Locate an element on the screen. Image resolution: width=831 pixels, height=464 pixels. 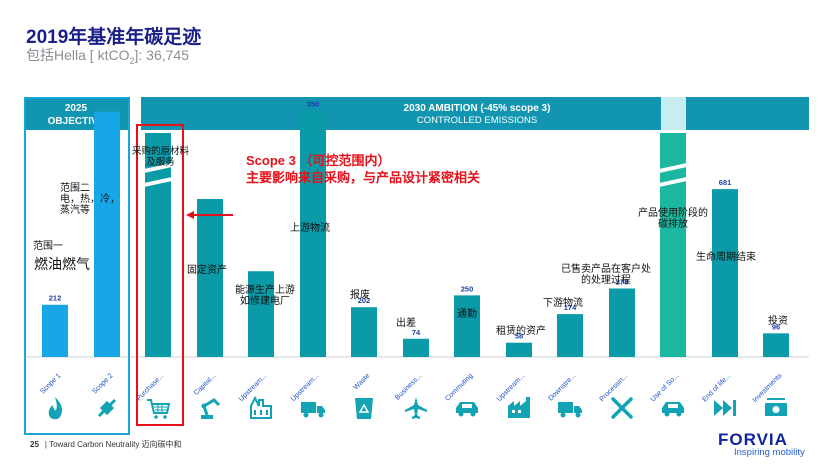
page-subtitle: 包括Hella [ ktCO2]: 36,745 is located at coordinates (107, 55).